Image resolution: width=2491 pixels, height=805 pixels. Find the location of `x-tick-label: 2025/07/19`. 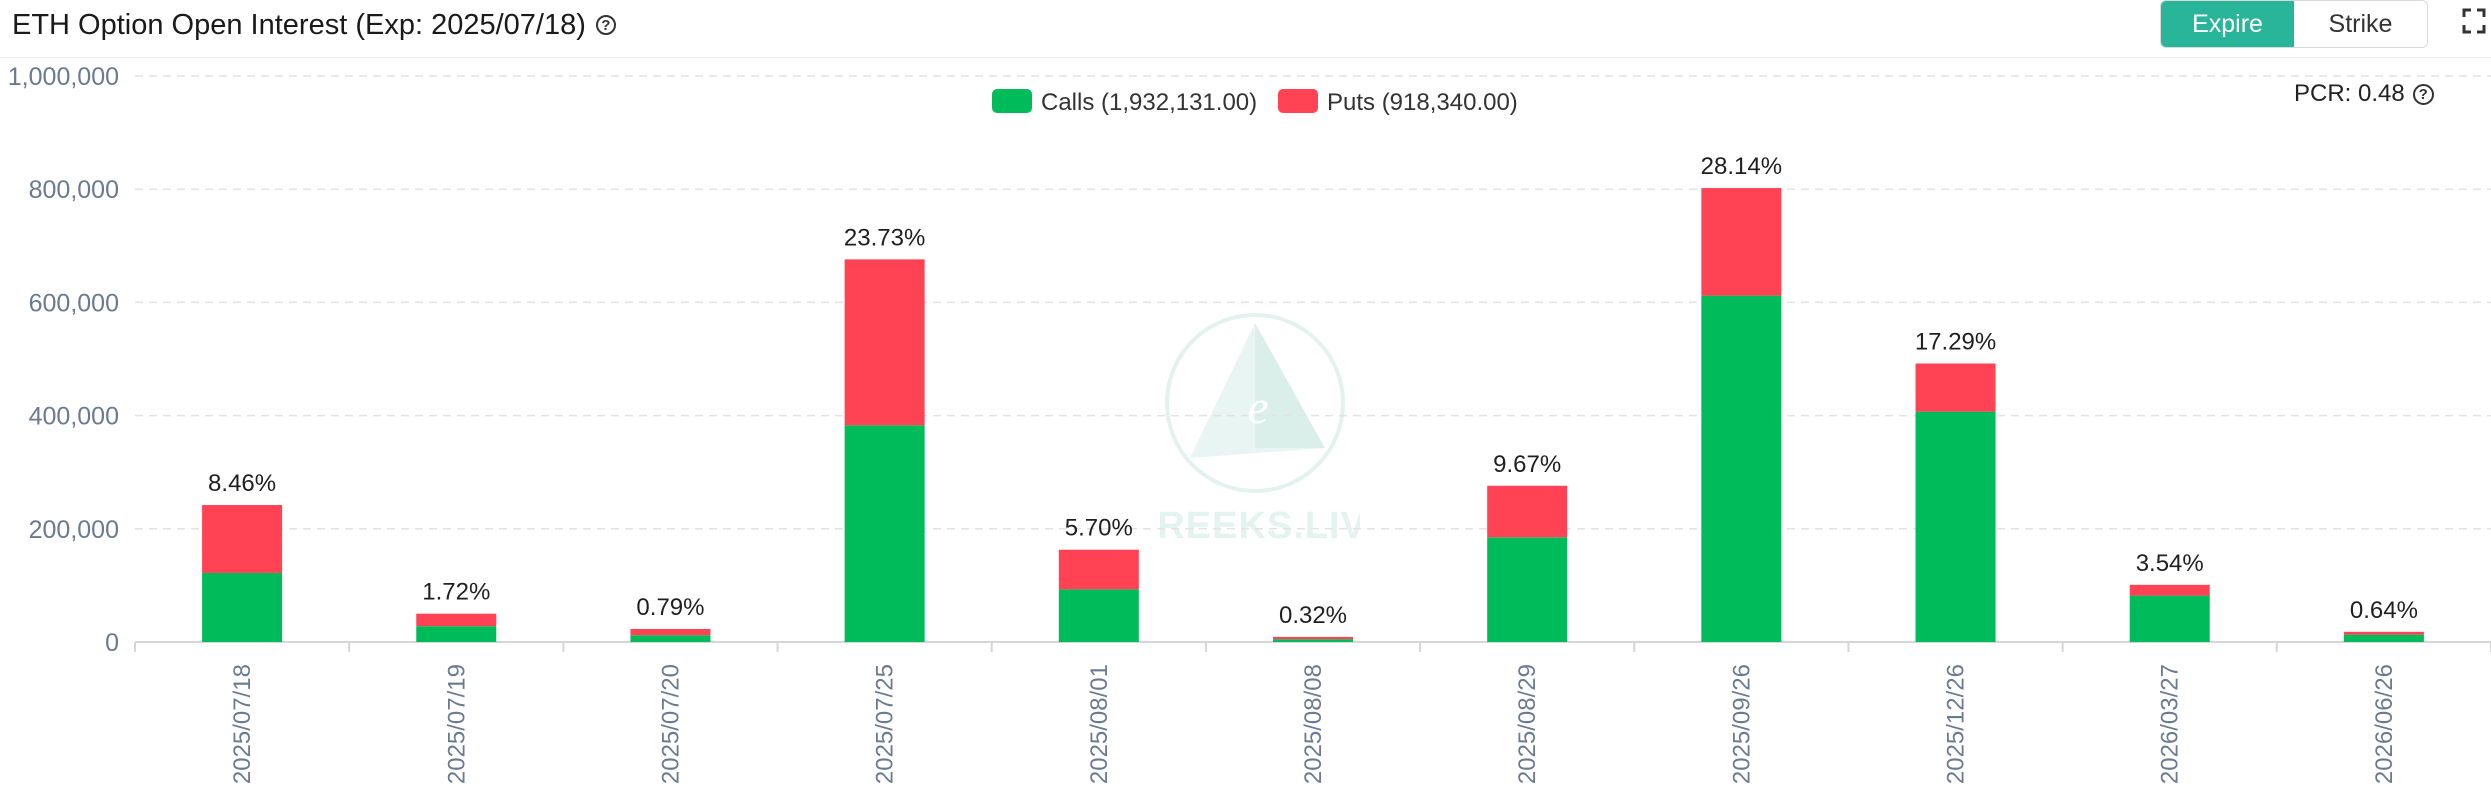

x-tick-label: 2025/07/19 is located at coordinates (456, 724).